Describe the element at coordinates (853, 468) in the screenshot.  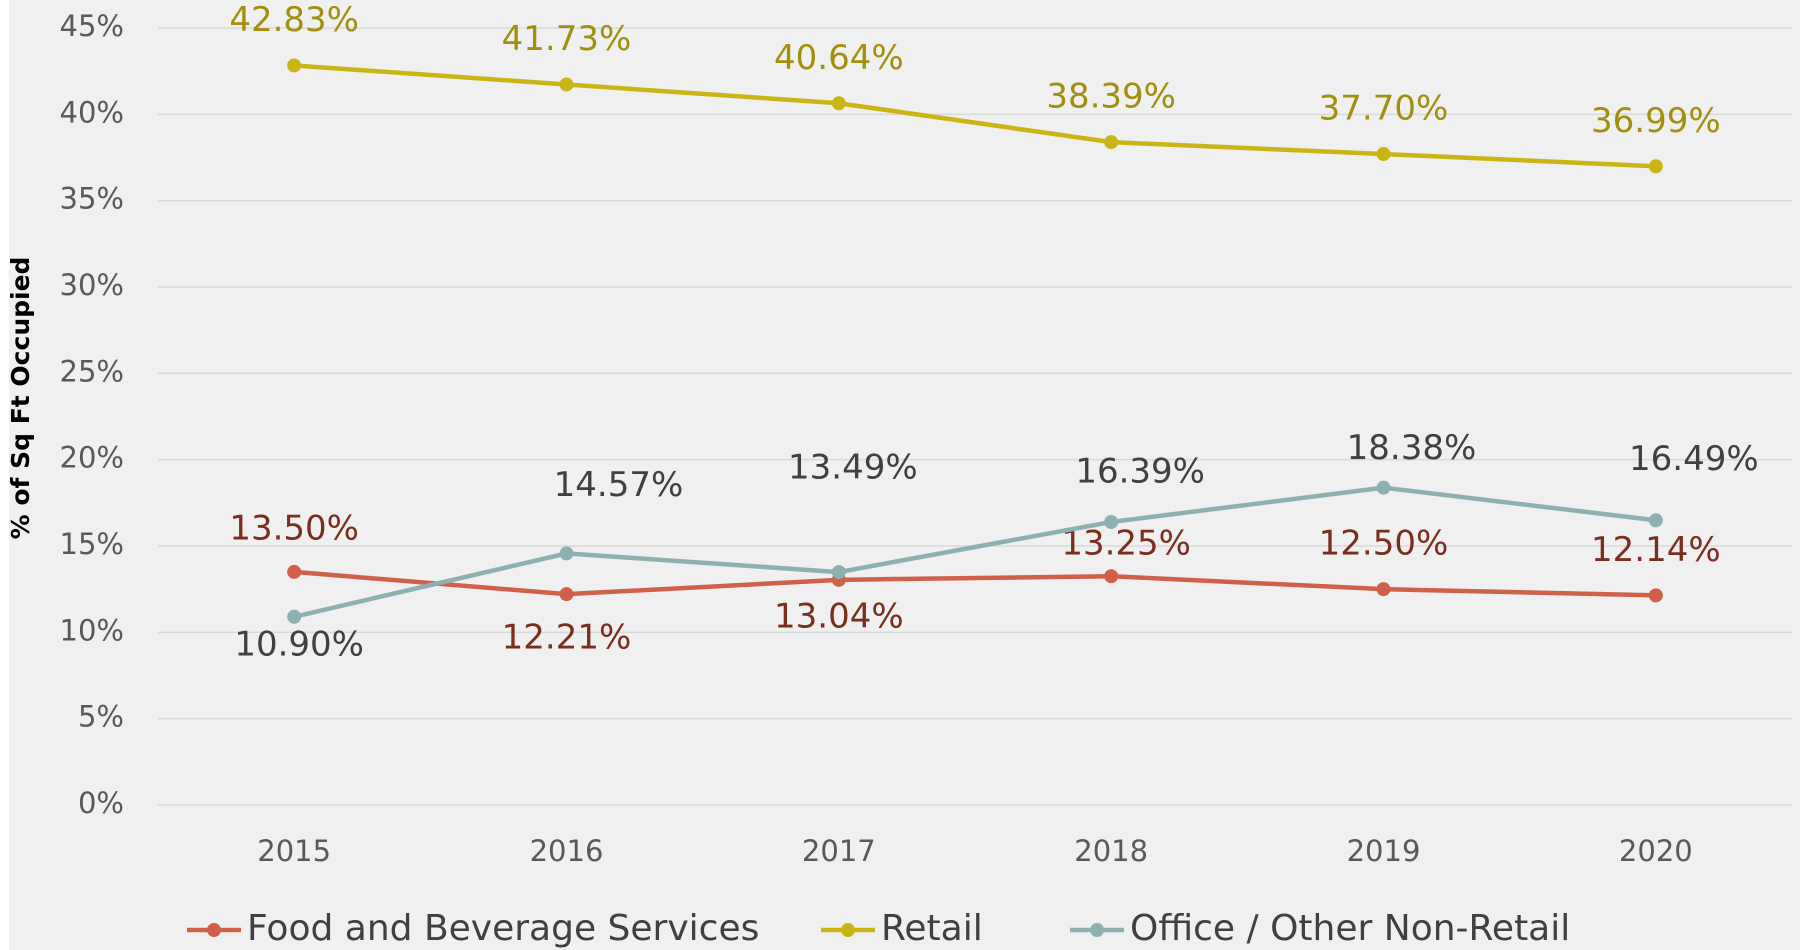
I see `data-label: 13.49%` at that location.